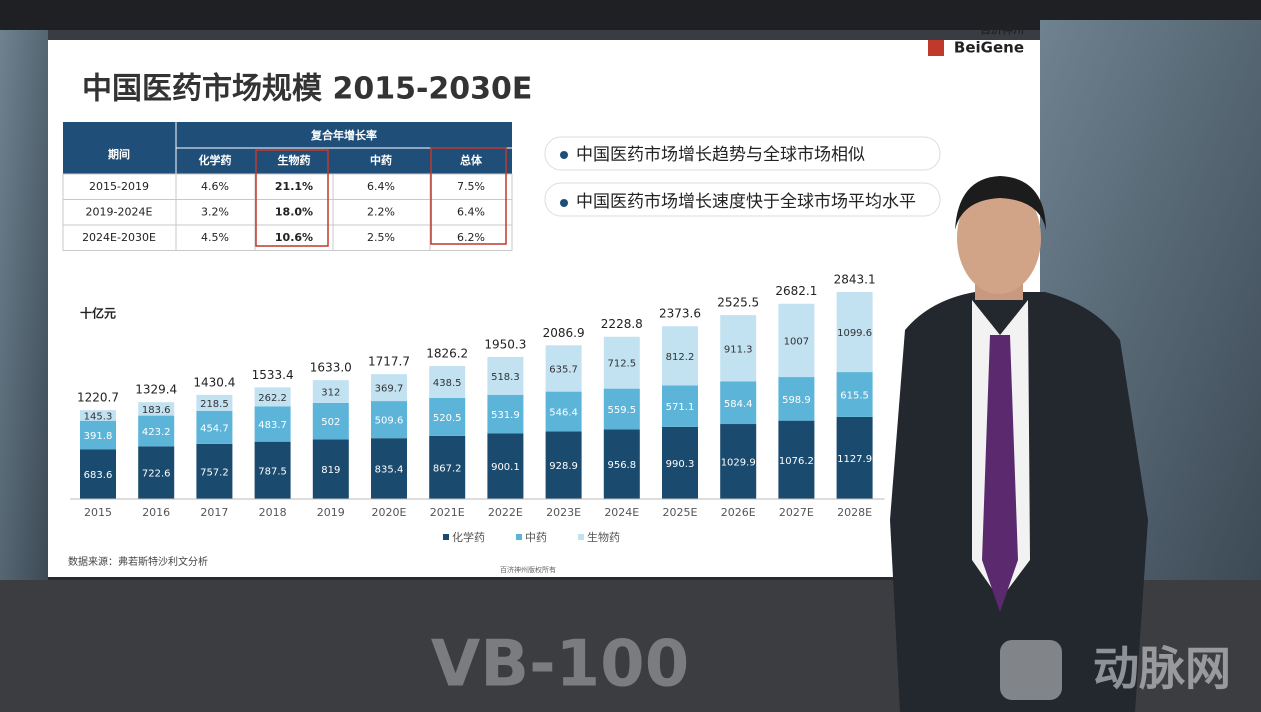 This screenshot has width=1261, height=712. What do you see at coordinates (273, 375) in the screenshot?
I see `total-label: 1533.4` at bounding box center [273, 375].